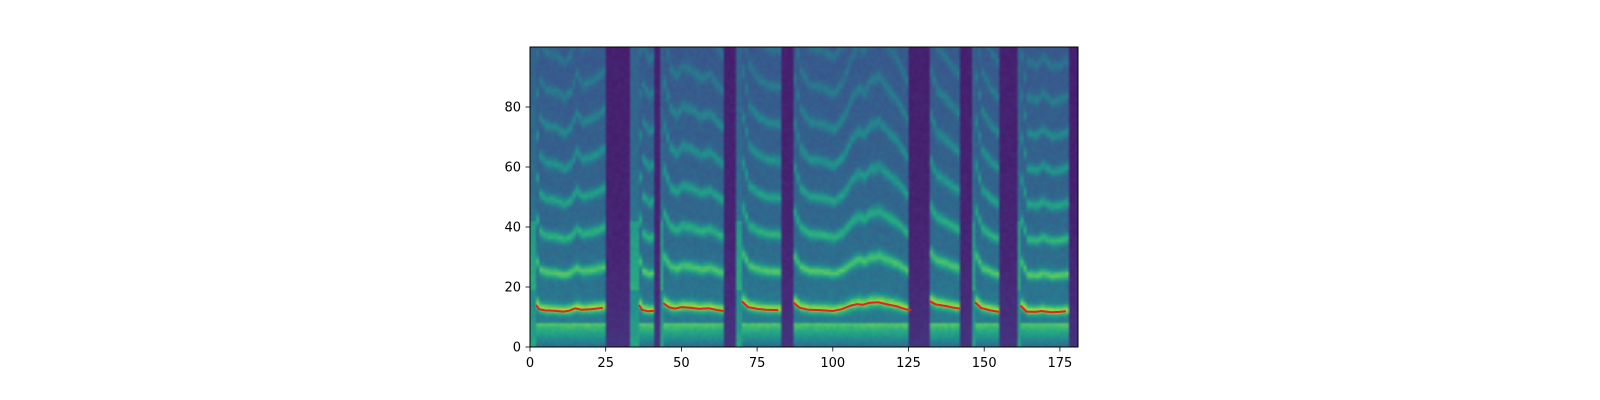 The height and width of the screenshot is (400, 1600). What do you see at coordinates (605, 363) in the screenshot?
I see `x-tick-label: 25` at bounding box center [605, 363].